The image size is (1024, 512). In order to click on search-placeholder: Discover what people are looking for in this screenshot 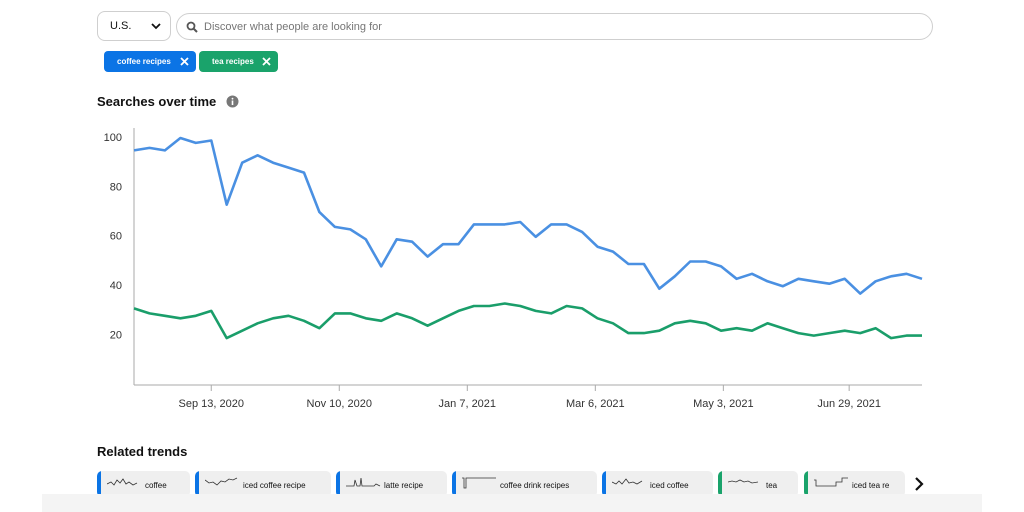, I will do `click(293, 27)`.